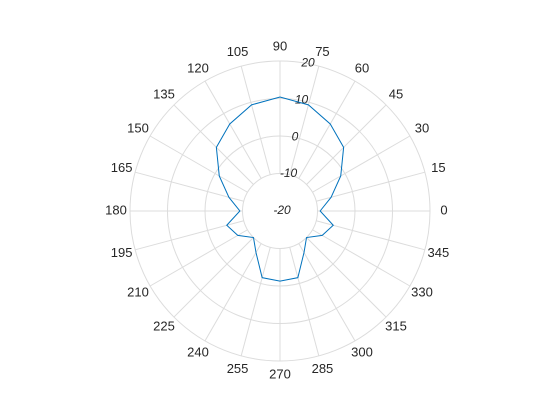 Image resolution: width=560 pixels, height=420 pixels. Describe the element at coordinates (138, 291) in the screenshot. I see `theta-tick-label: 210` at that location.